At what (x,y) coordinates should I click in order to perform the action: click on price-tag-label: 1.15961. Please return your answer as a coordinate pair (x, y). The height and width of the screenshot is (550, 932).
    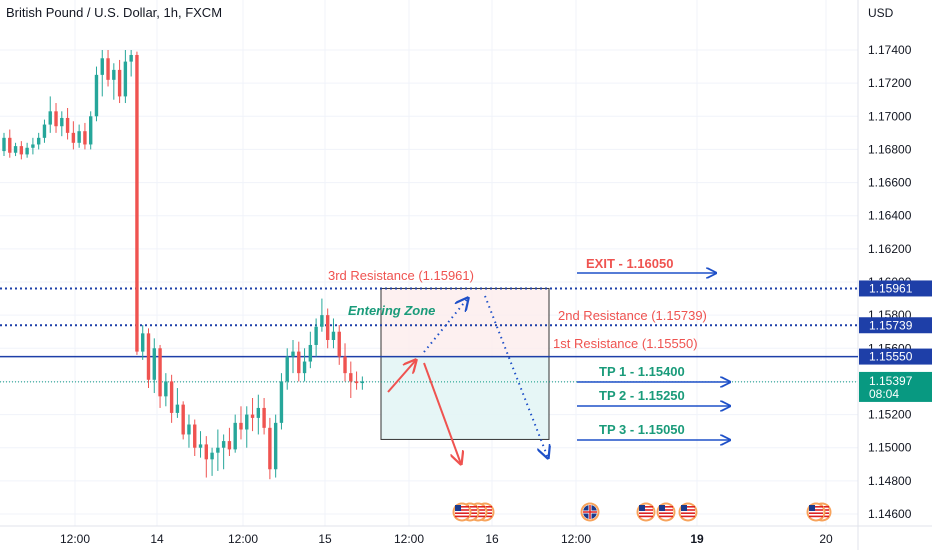
    Looking at the image, I should click on (891, 288).